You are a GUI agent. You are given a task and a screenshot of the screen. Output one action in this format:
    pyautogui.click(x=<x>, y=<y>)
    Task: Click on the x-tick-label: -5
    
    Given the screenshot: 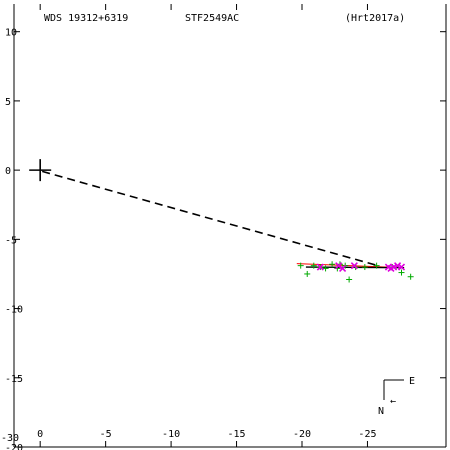 What is the action you would take?
    pyautogui.click(x=106, y=434)
    